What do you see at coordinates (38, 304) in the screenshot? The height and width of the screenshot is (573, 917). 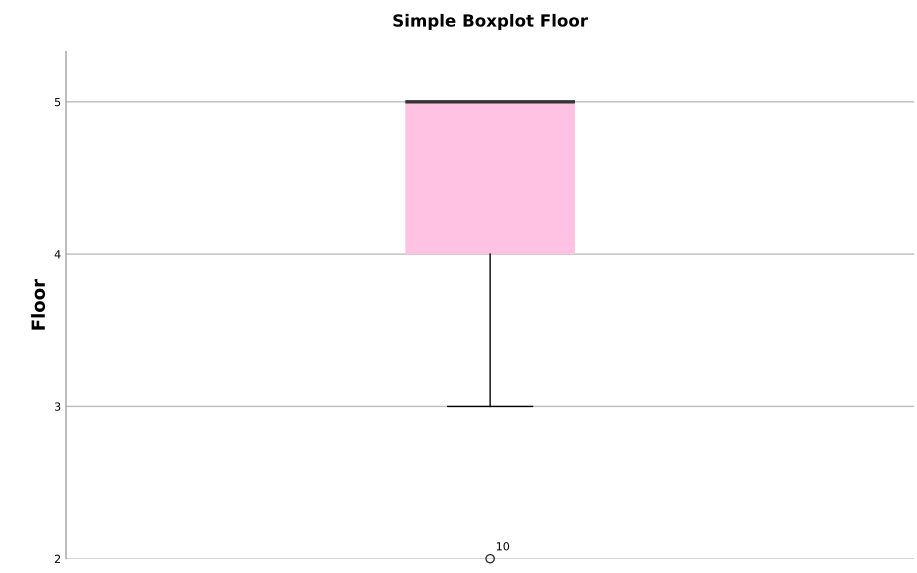 I see `y-axis-title: Floor` at bounding box center [38, 304].